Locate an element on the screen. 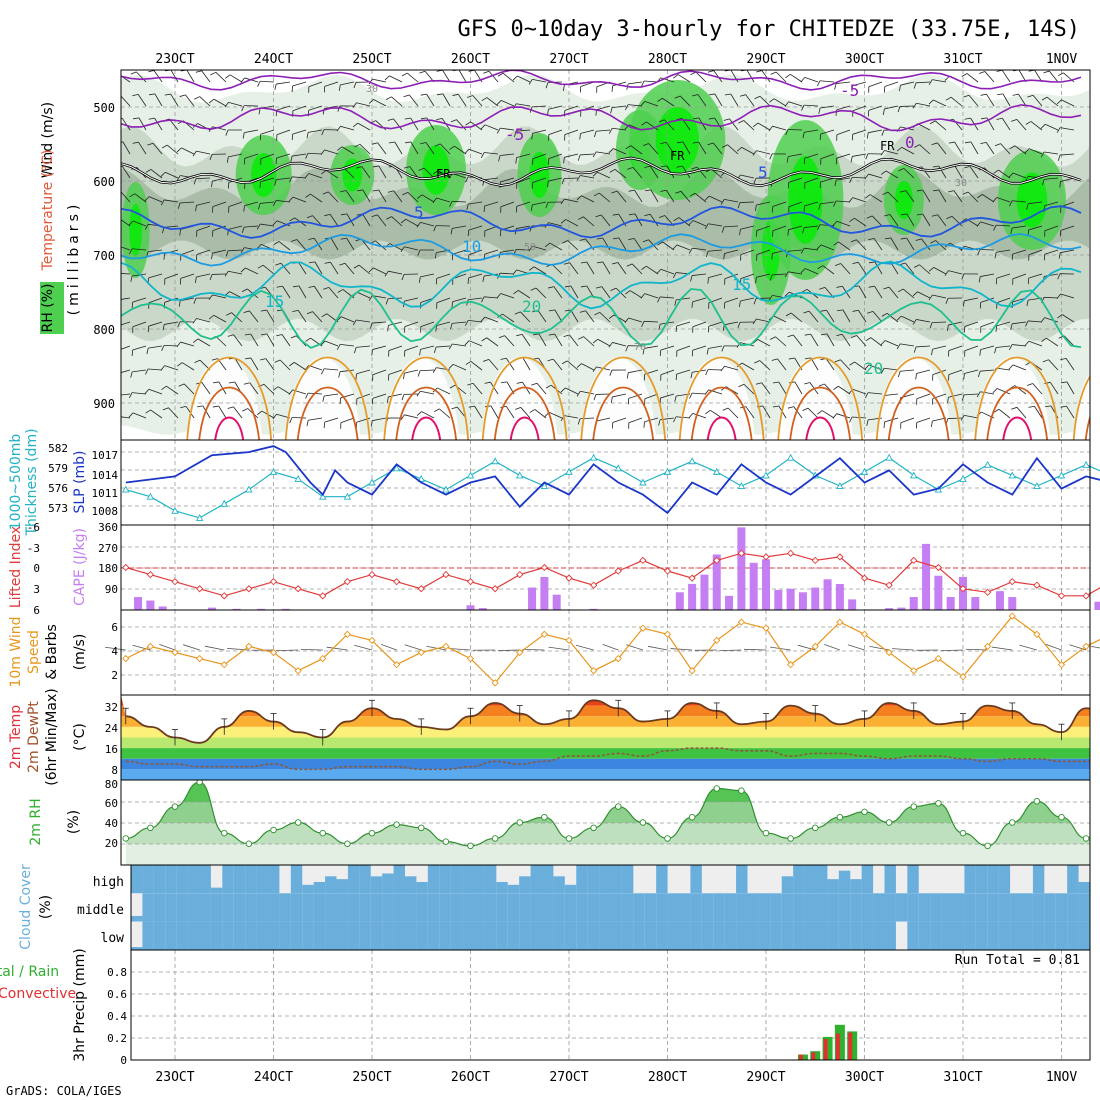 The width and height of the screenshot is (1100, 1100). wind10m-grid is located at coordinates (605, 652).